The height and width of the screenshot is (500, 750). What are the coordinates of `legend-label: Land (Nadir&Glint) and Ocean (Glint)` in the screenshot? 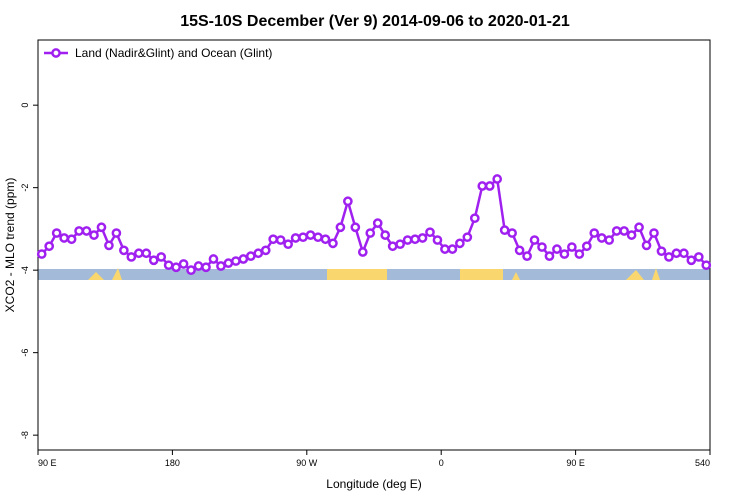 It's located at (173, 53).